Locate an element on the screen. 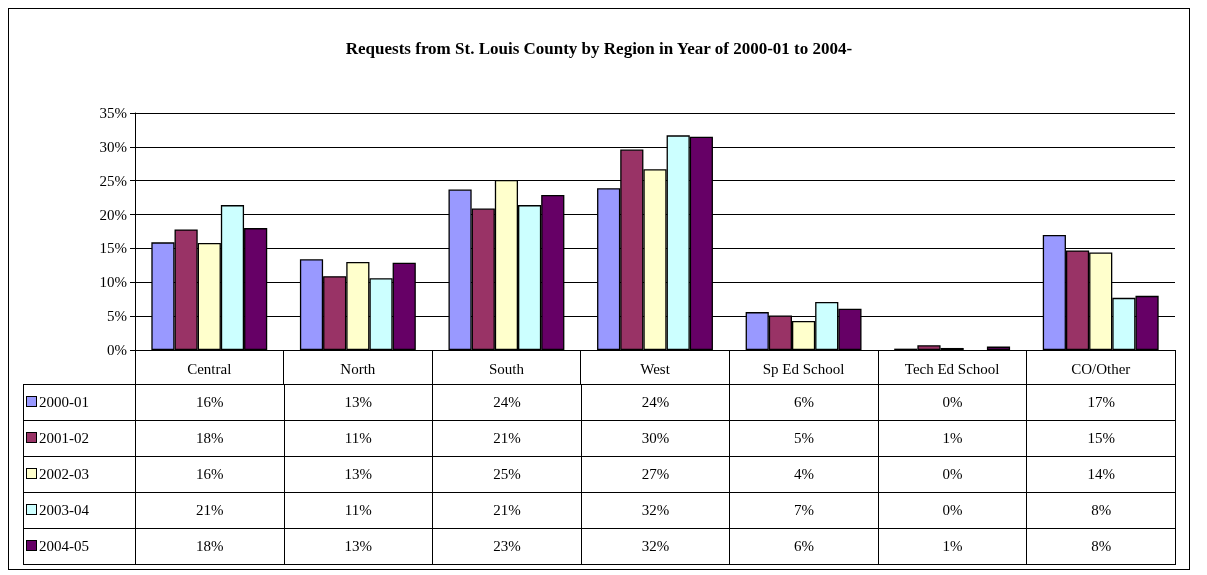  y-tick-label: 5% is located at coordinates (117, 316).